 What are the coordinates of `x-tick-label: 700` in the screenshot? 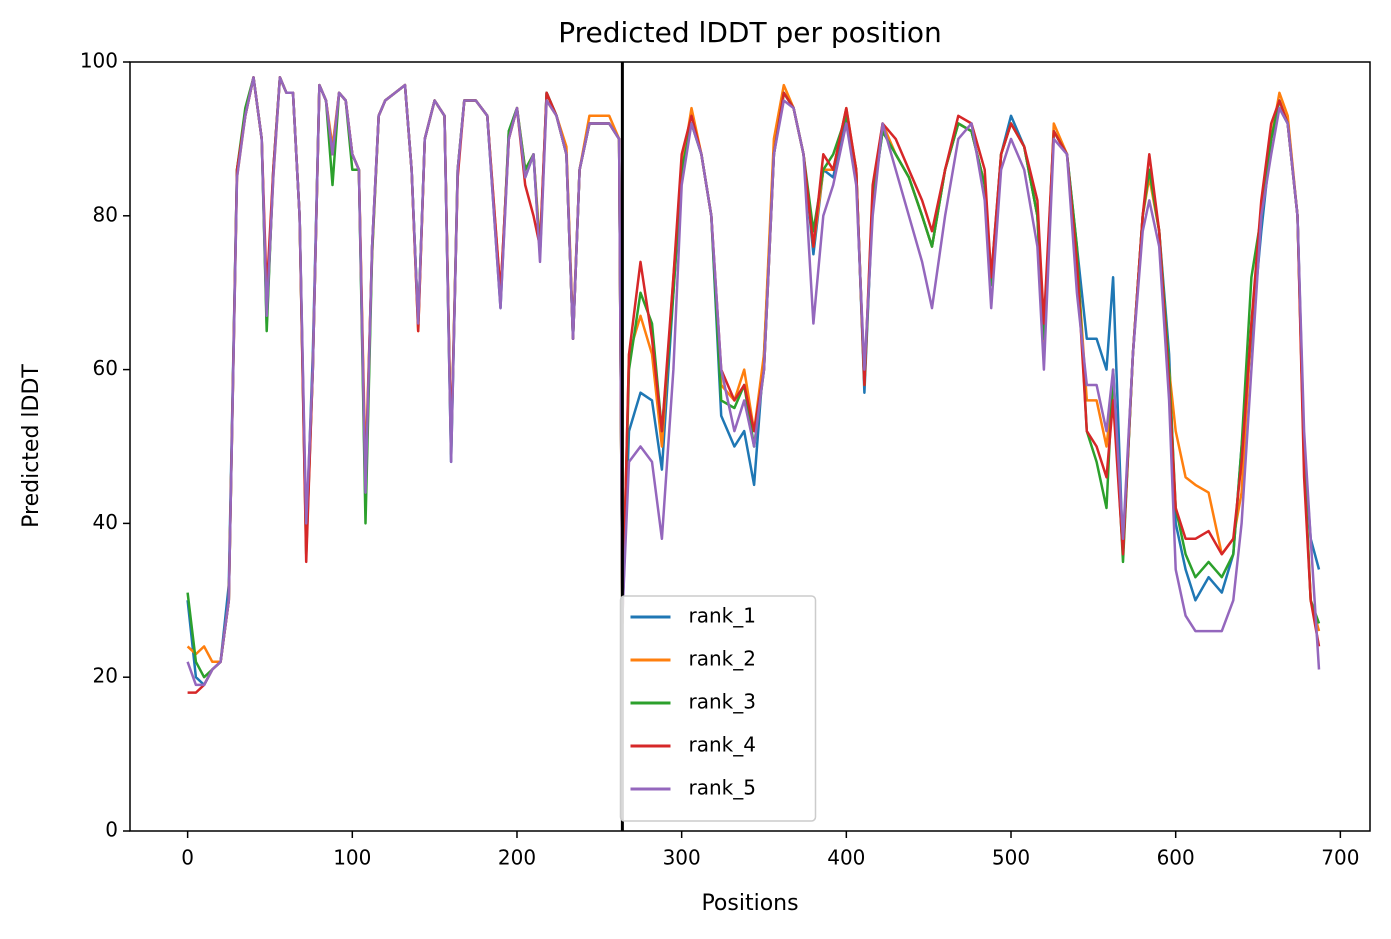 It's located at (1340, 858).